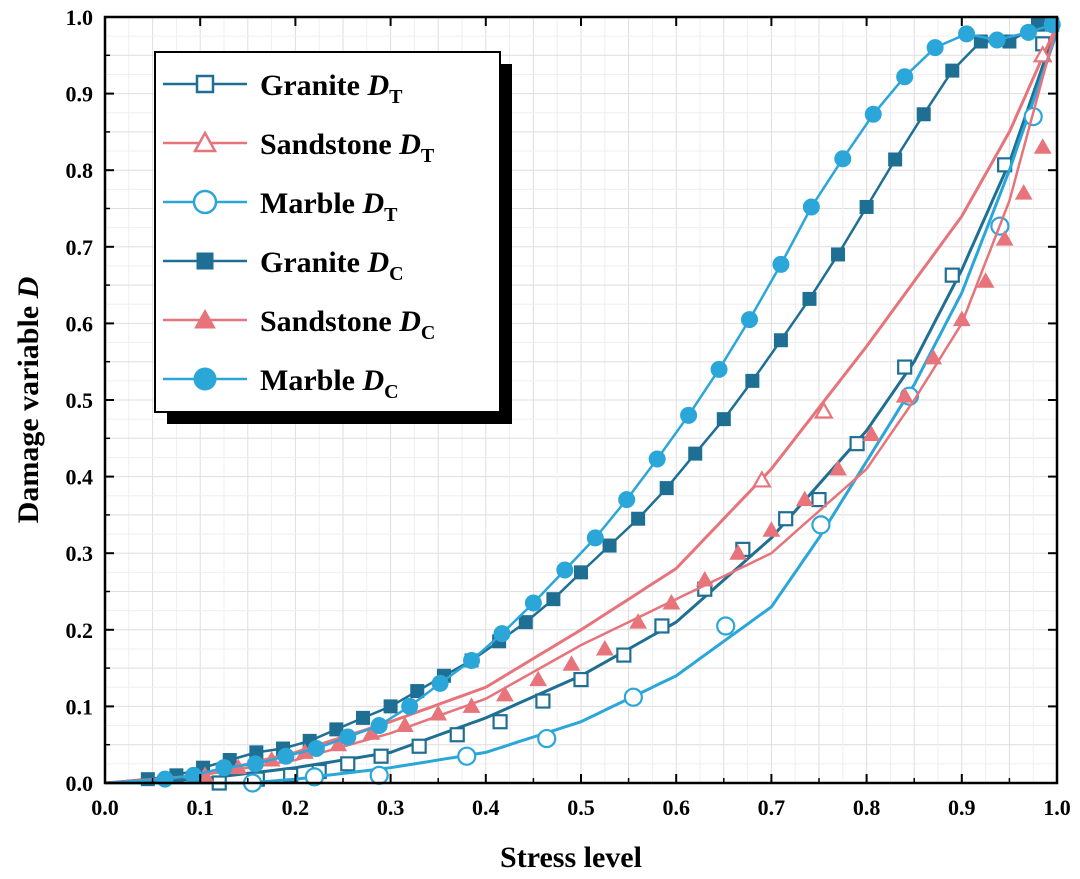 This screenshot has height=879, width=1080. Describe the element at coordinates (299, 147) in the screenshot. I see `legend-item-1: Sandstone DT` at that location.